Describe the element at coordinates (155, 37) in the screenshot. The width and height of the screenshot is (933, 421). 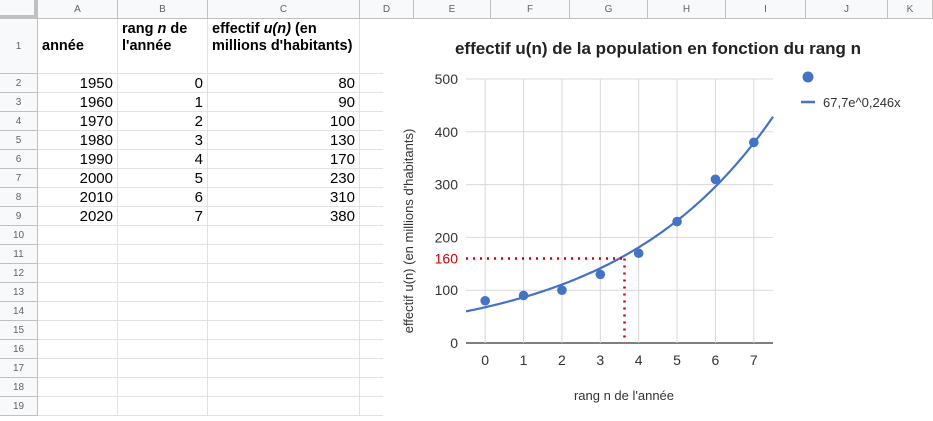
I see `header-rang-post: de l'année` at that location.